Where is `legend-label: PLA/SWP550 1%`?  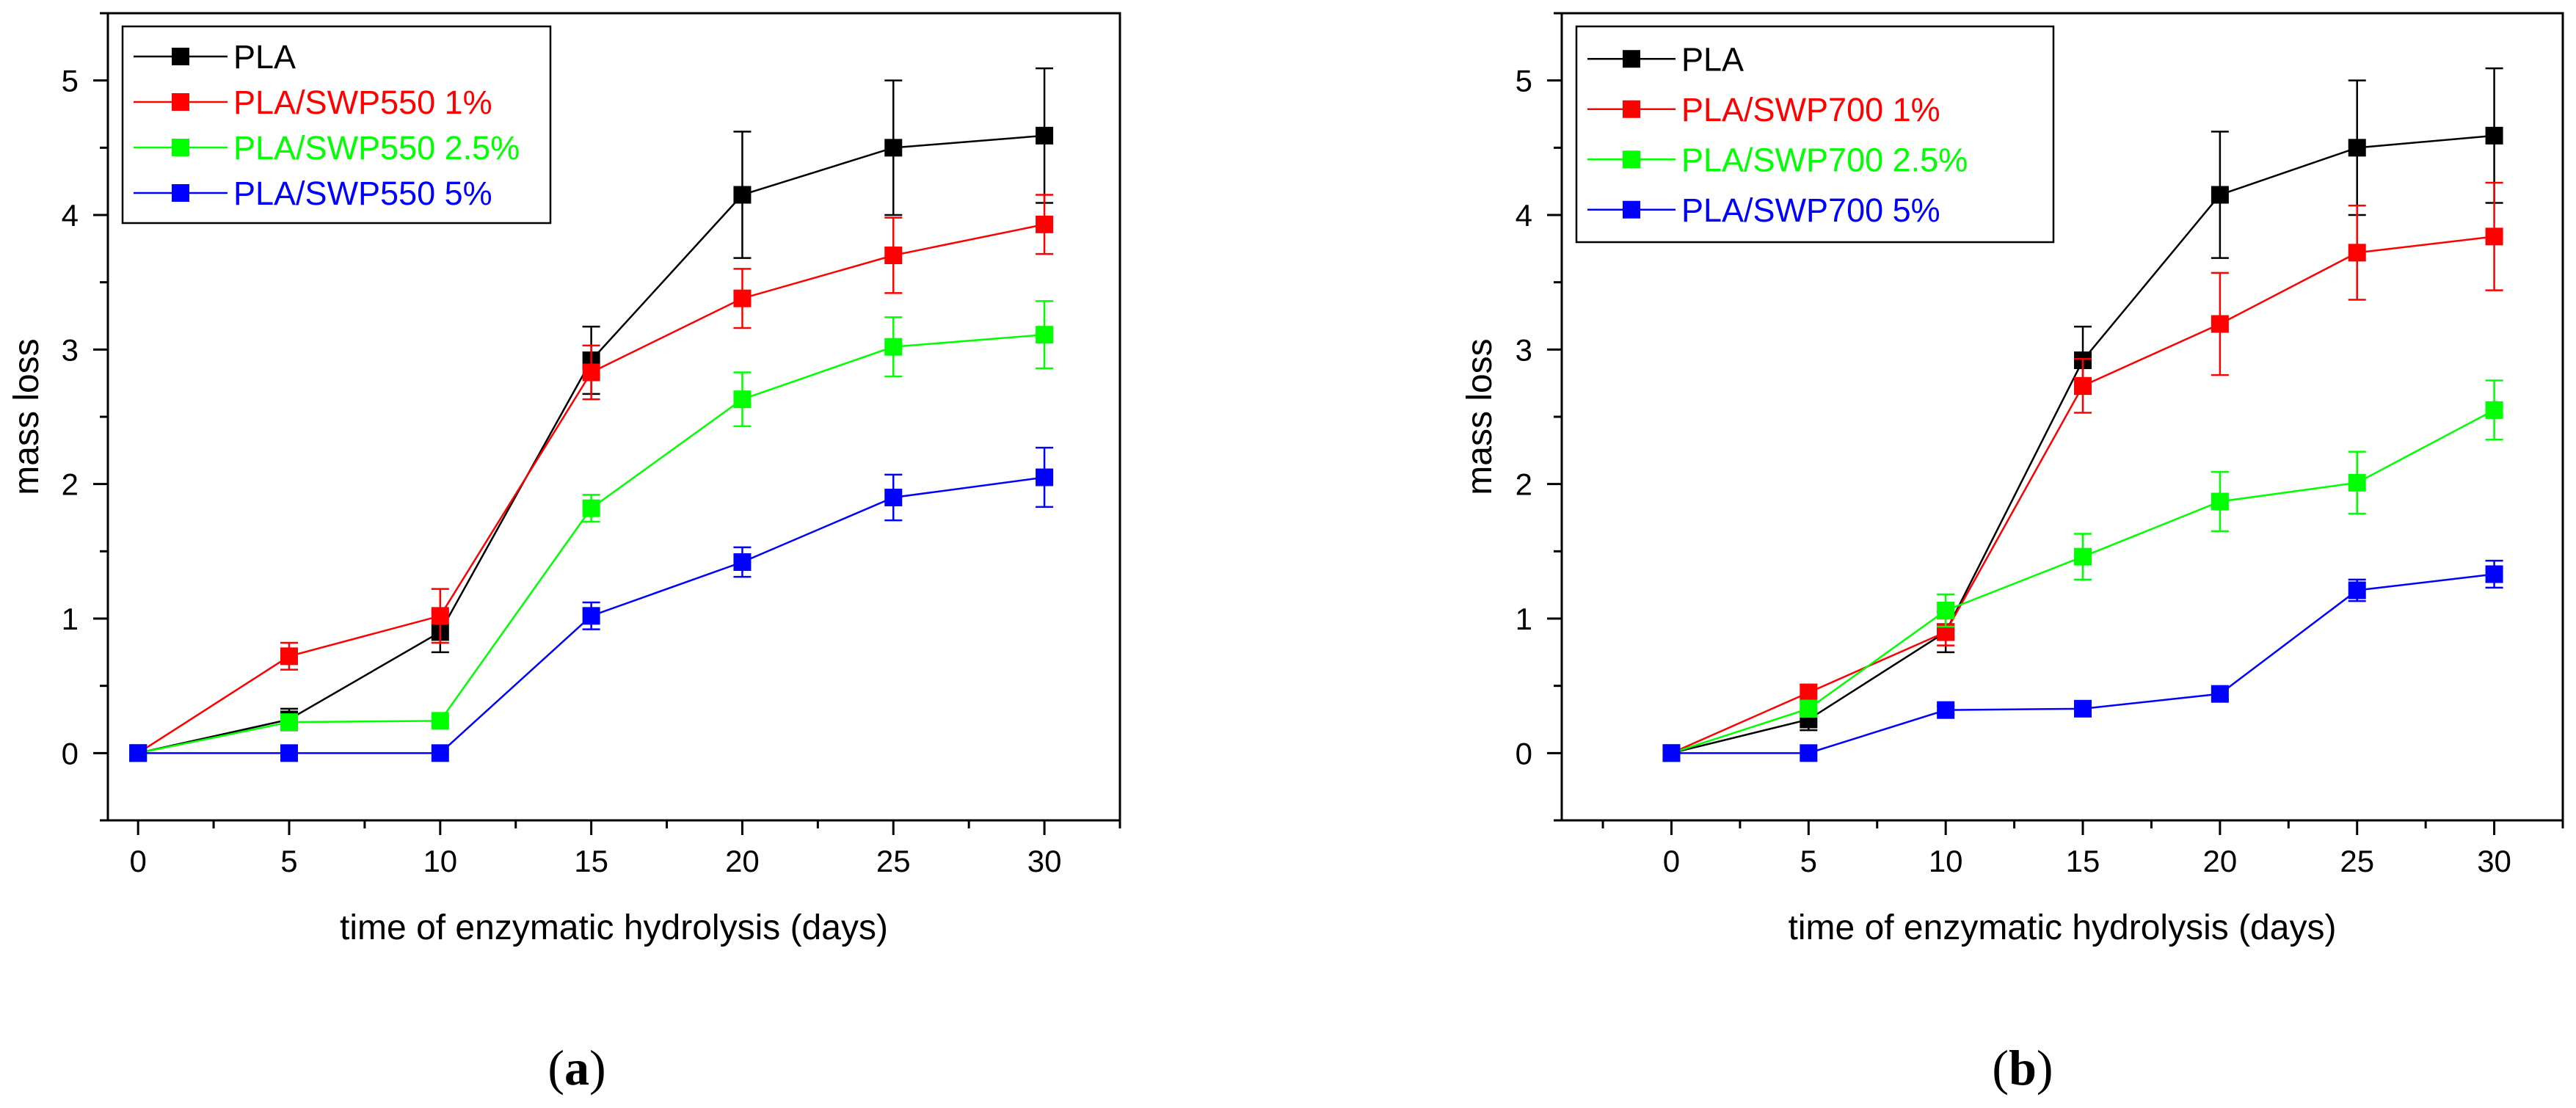
legend-label: PLA/SWP550 1% is located at coordinates (362, 103).